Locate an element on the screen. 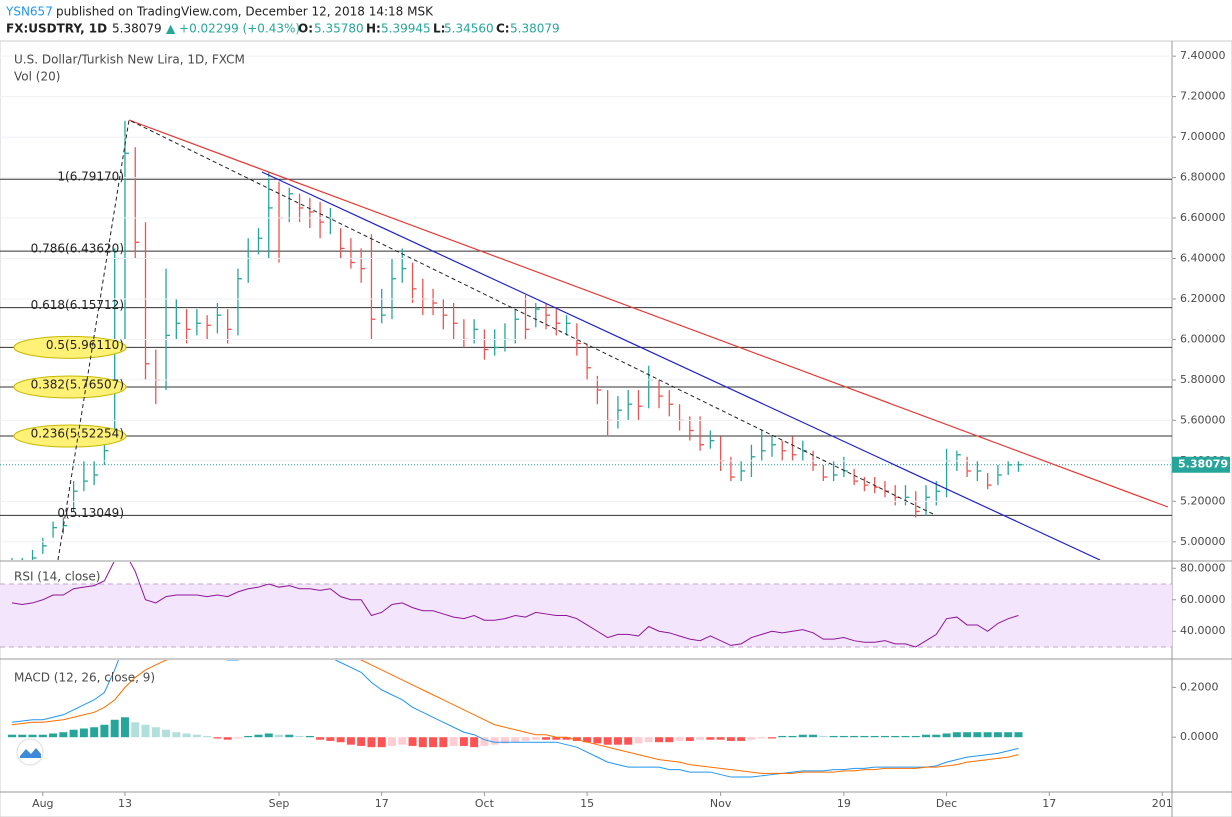  pane-subtitle: Vol (20) is located at coordinates (37, 77).